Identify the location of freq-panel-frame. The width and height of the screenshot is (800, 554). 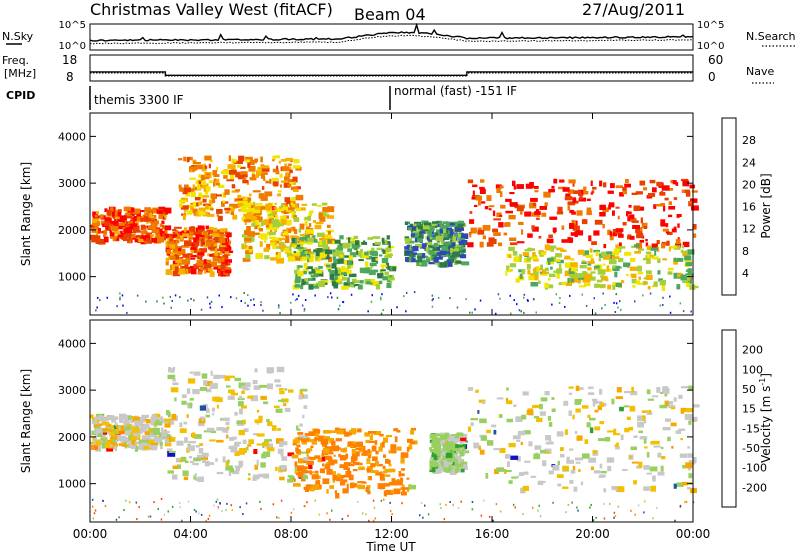
(391, 68).